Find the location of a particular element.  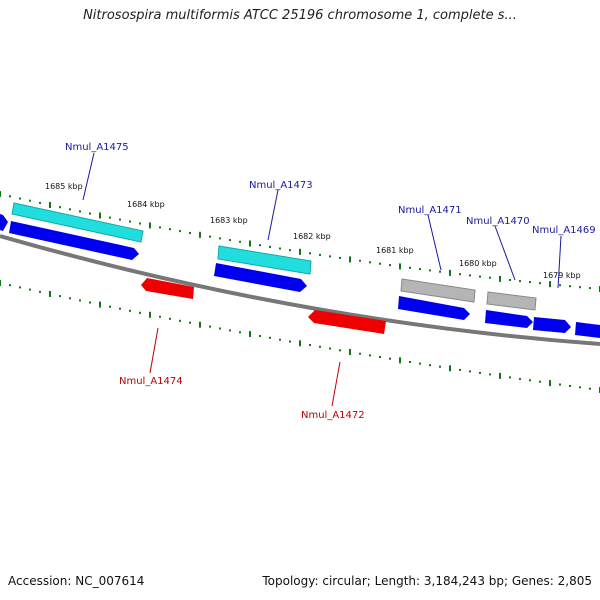

gene-label-nmul-a1473: Nmul_A1473 is located at coordinates (281, 185).